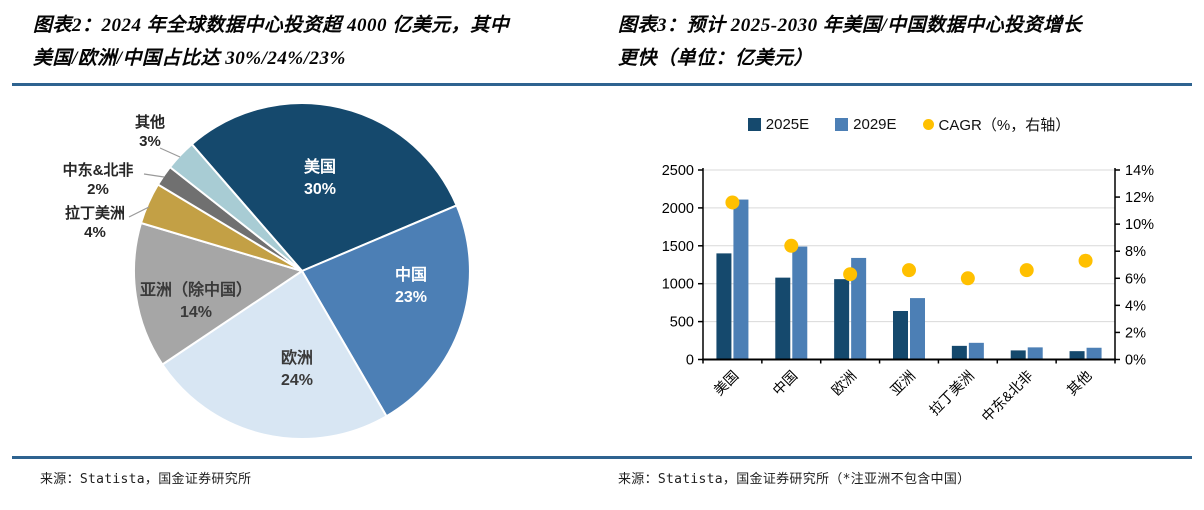 This screenshot has width=1204, height=510. Describe the element at coordinates (1079, 382) in the screenshot. I see `x-category-label-6: 其他` at that location.